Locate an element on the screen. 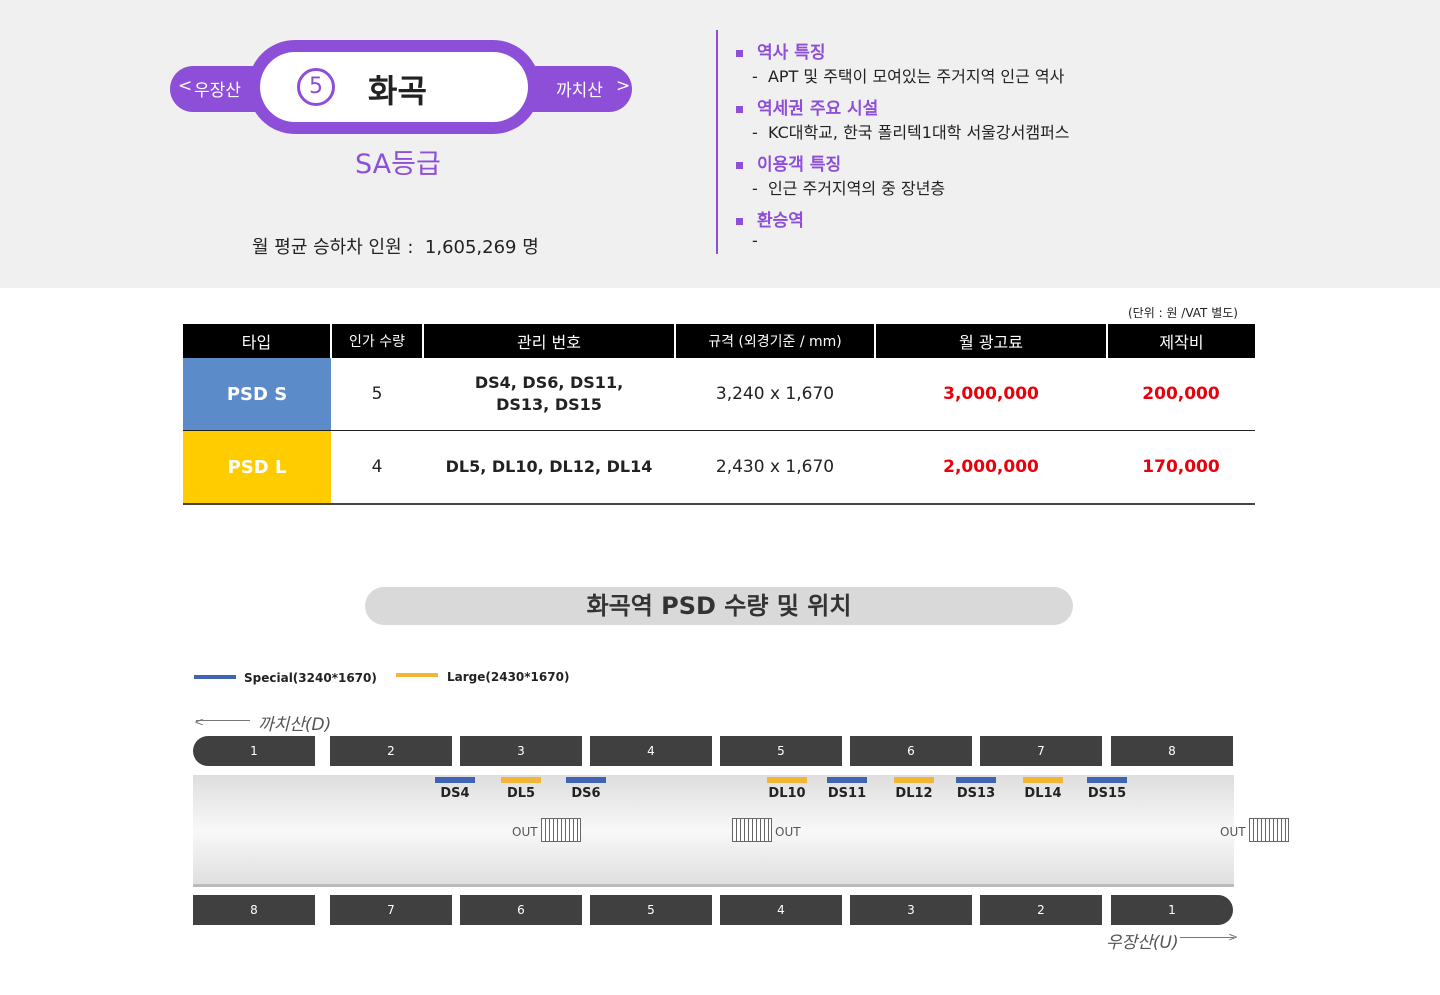 The height and width of the screenshot is (995, 1440). legend-swatch-large is located at coordinates (417, 675).